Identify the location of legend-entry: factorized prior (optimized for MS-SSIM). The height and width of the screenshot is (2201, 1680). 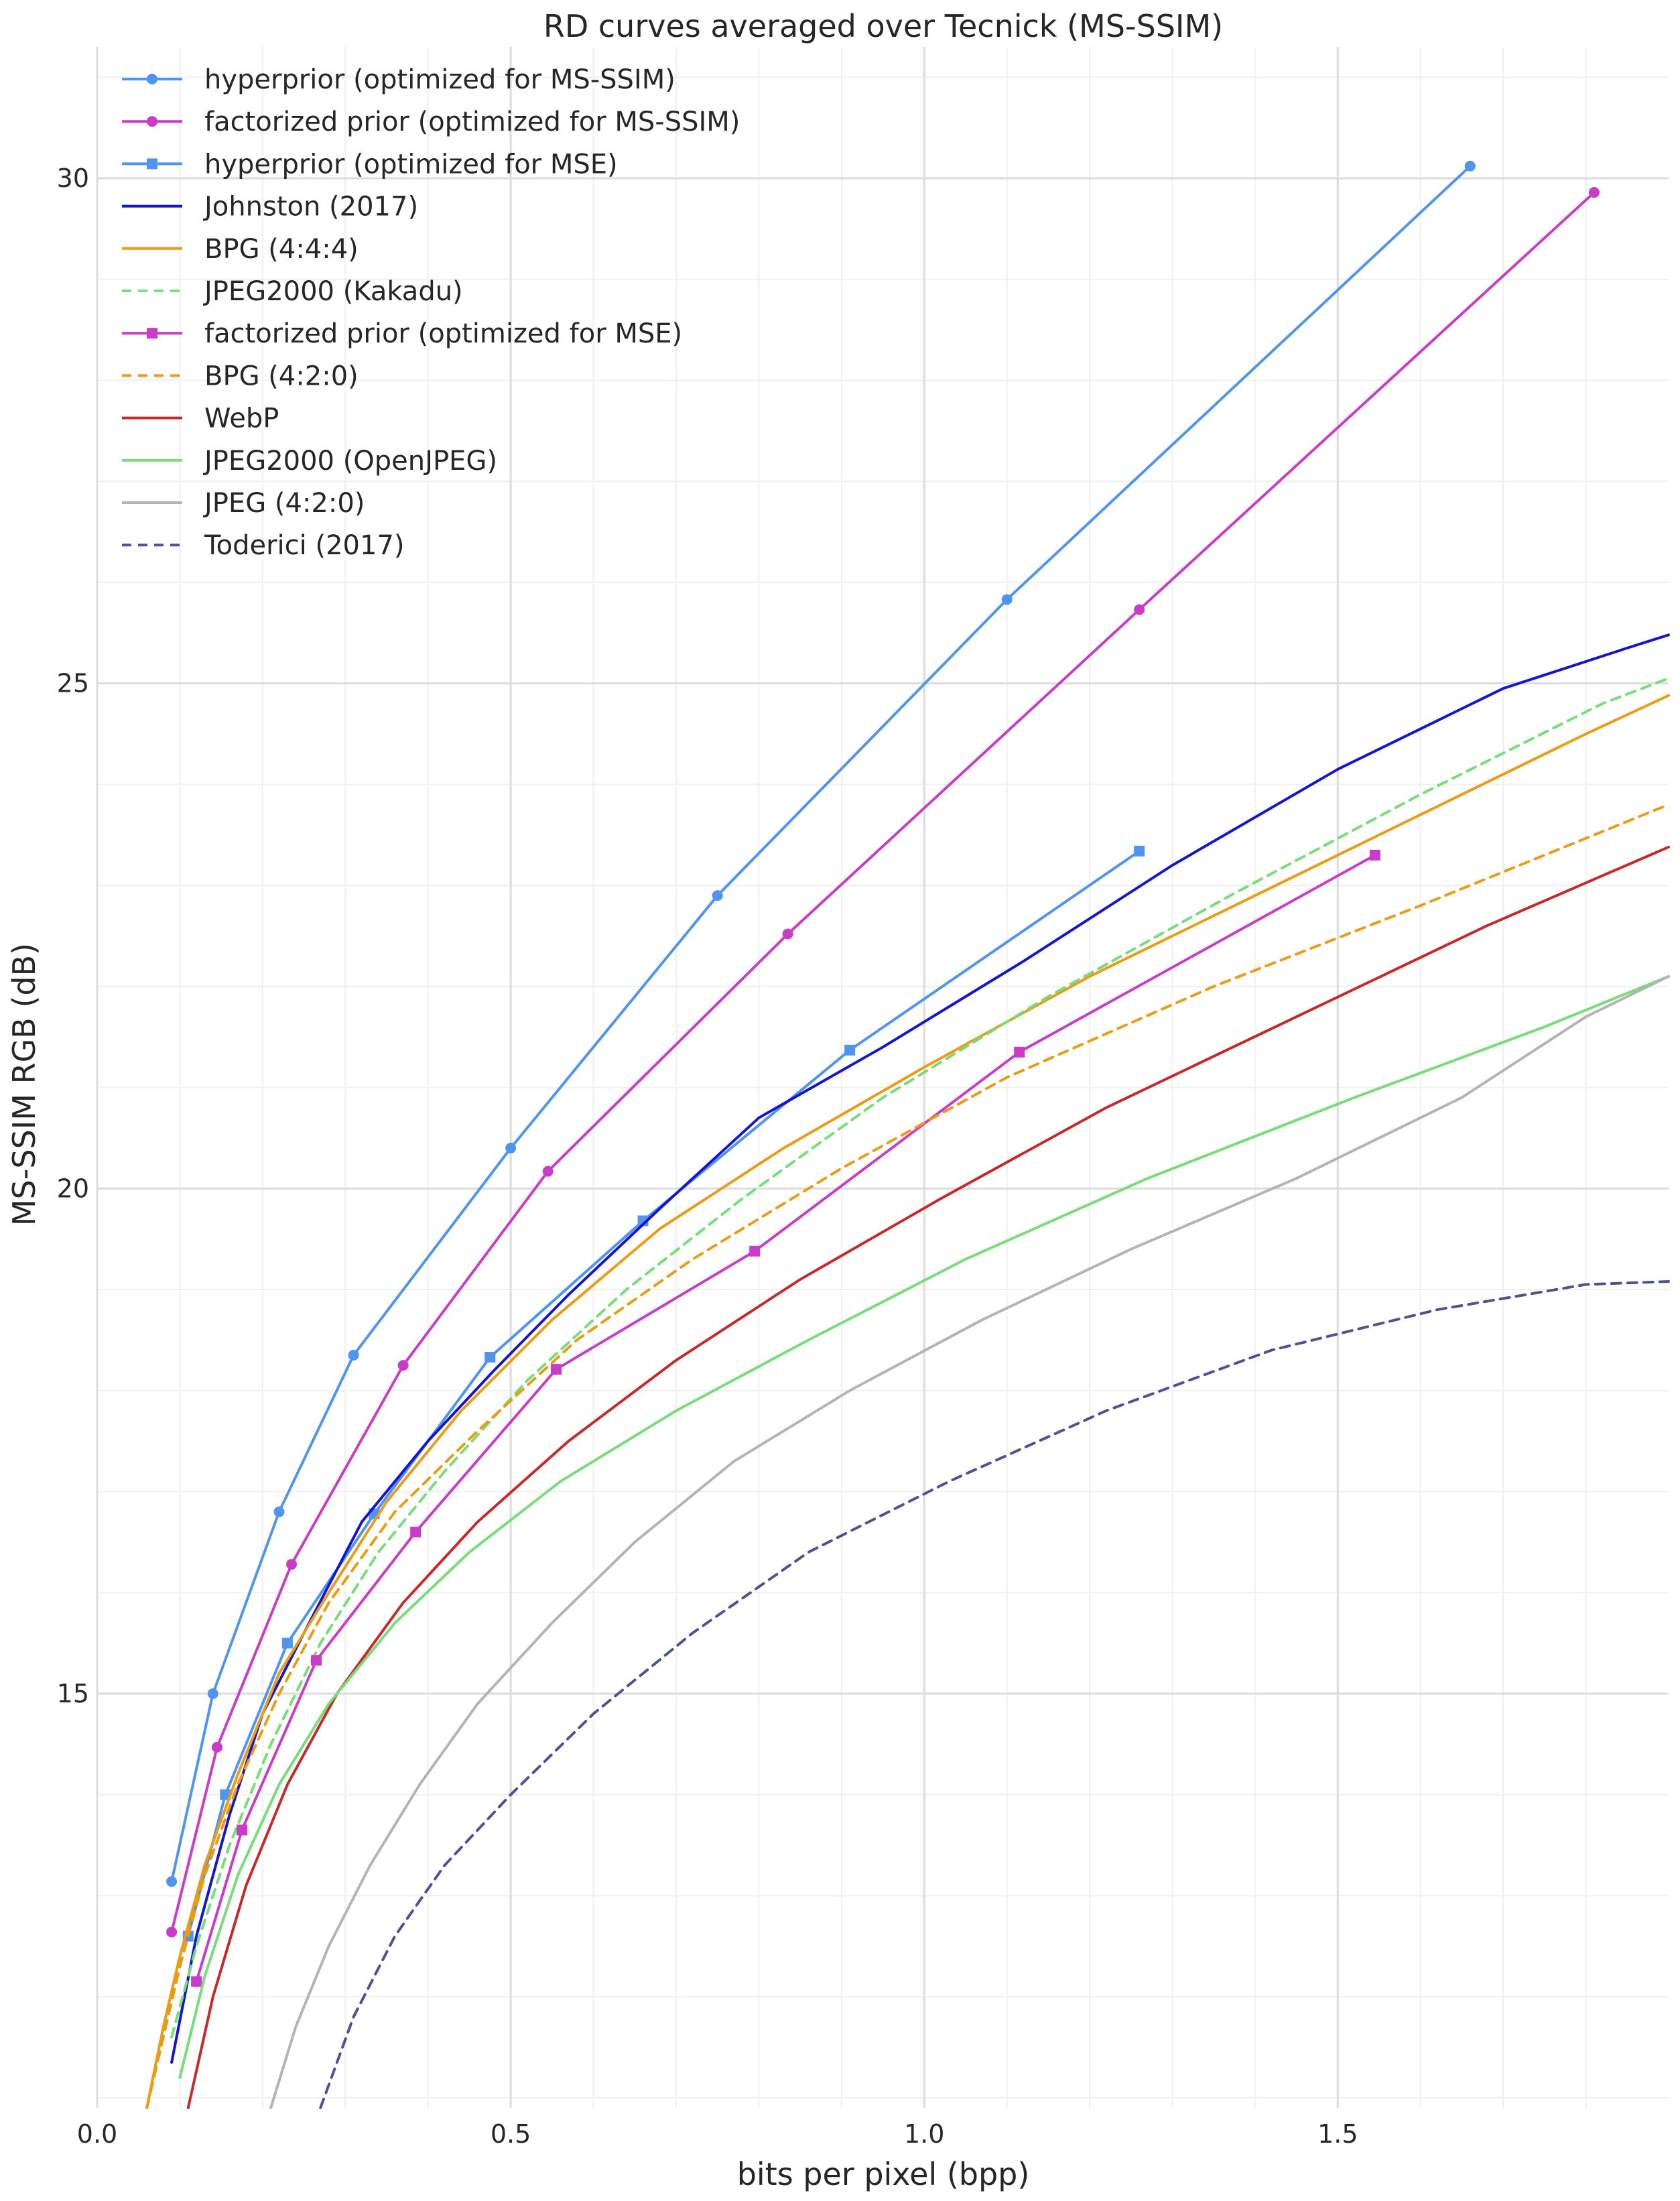
(431, 122).